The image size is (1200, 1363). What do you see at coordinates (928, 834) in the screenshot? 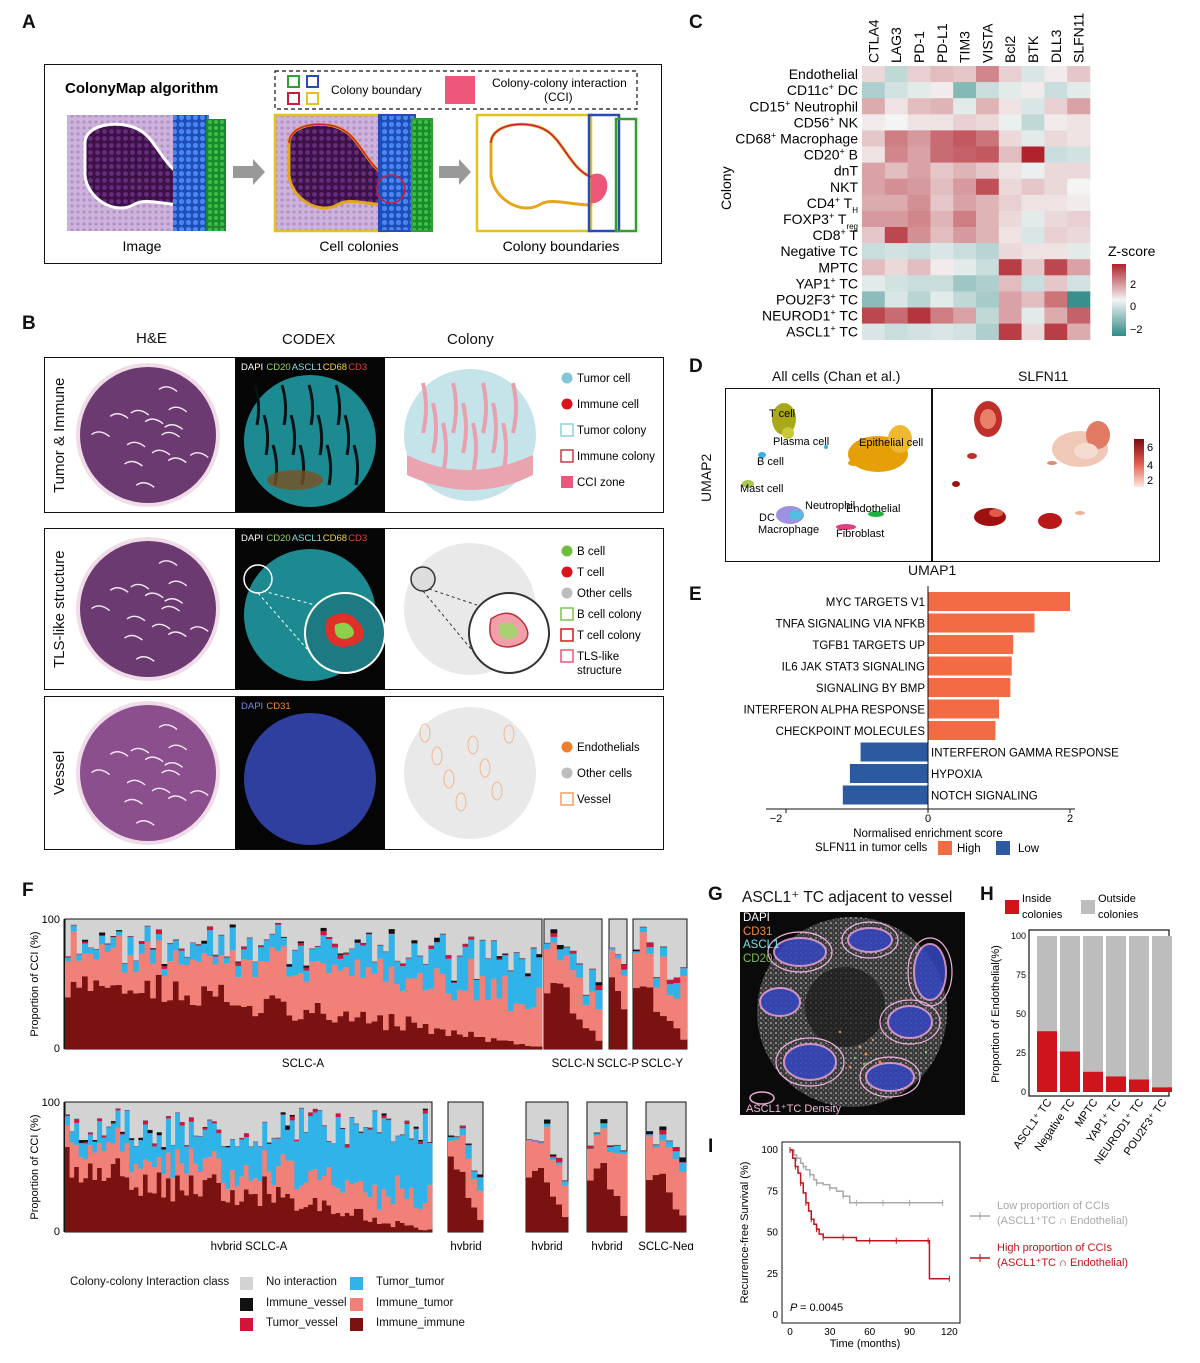
I see `x-axis-label: Normalised enrichment score` at bounding box center [928, 834].